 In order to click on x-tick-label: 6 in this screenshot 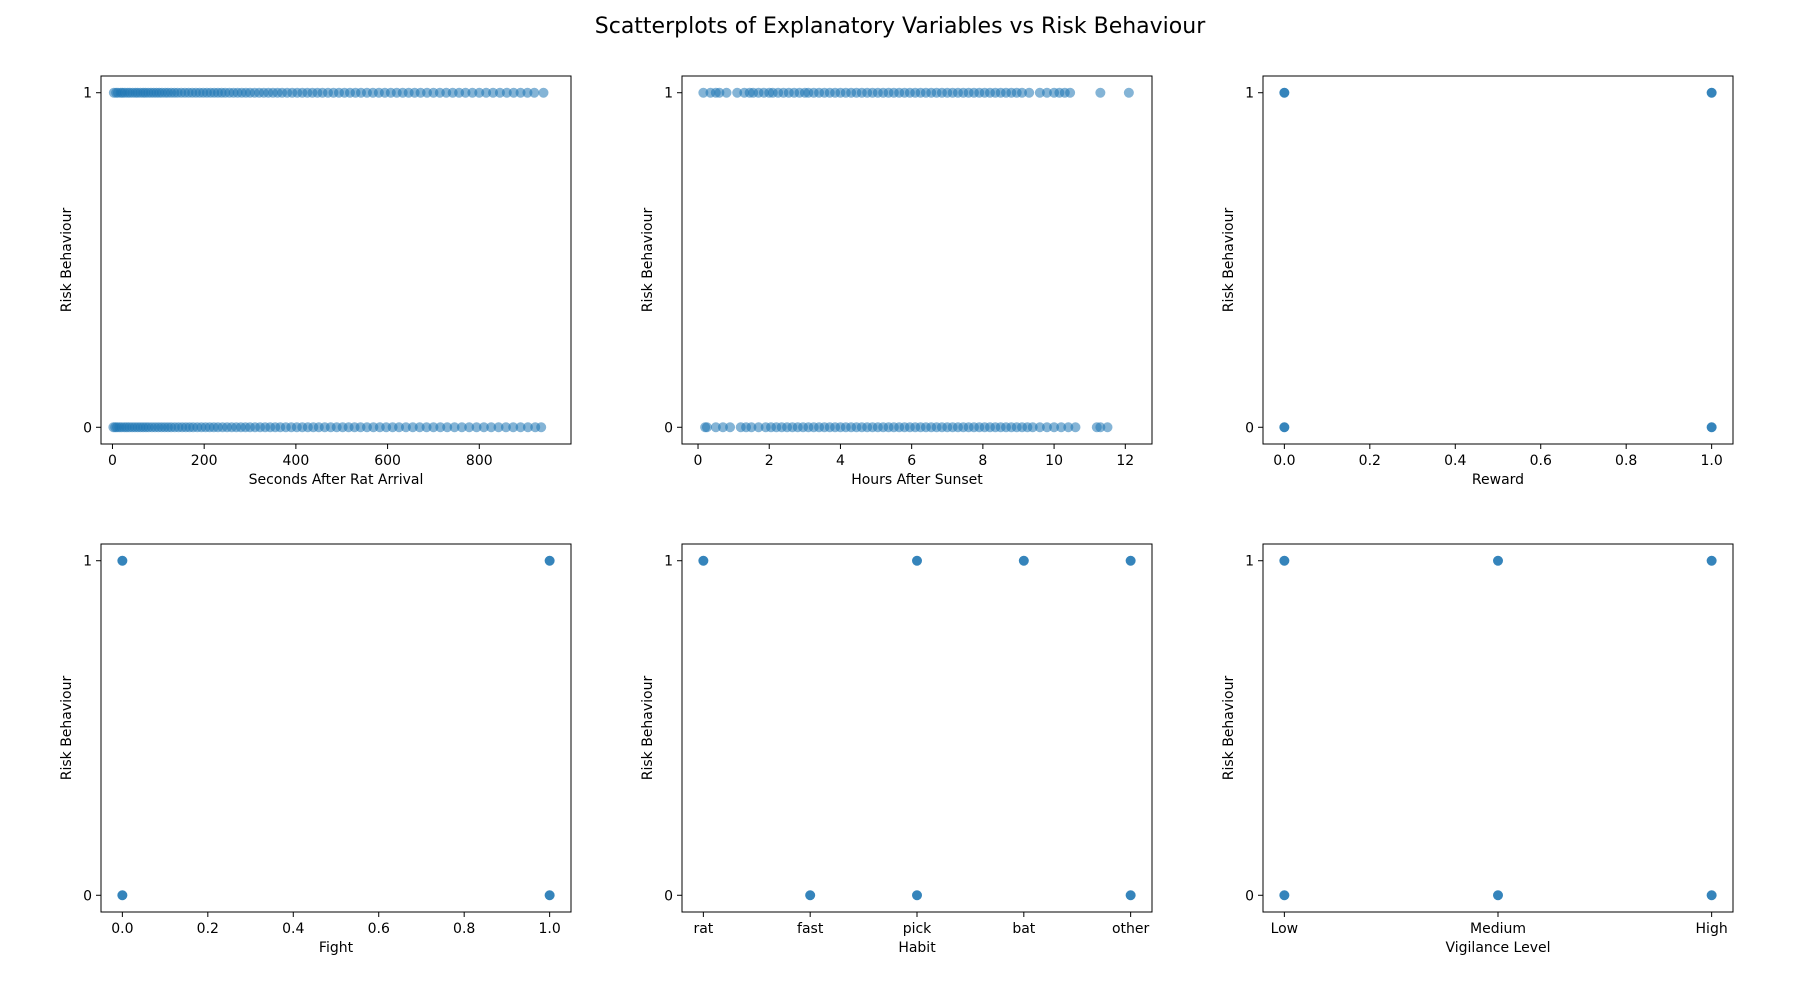, I will do `click(911, 461)`.